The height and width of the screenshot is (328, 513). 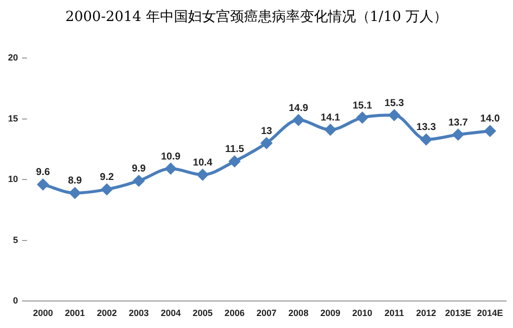 I want to click on x-tick-label: 2011, so click(x=394, y=313).